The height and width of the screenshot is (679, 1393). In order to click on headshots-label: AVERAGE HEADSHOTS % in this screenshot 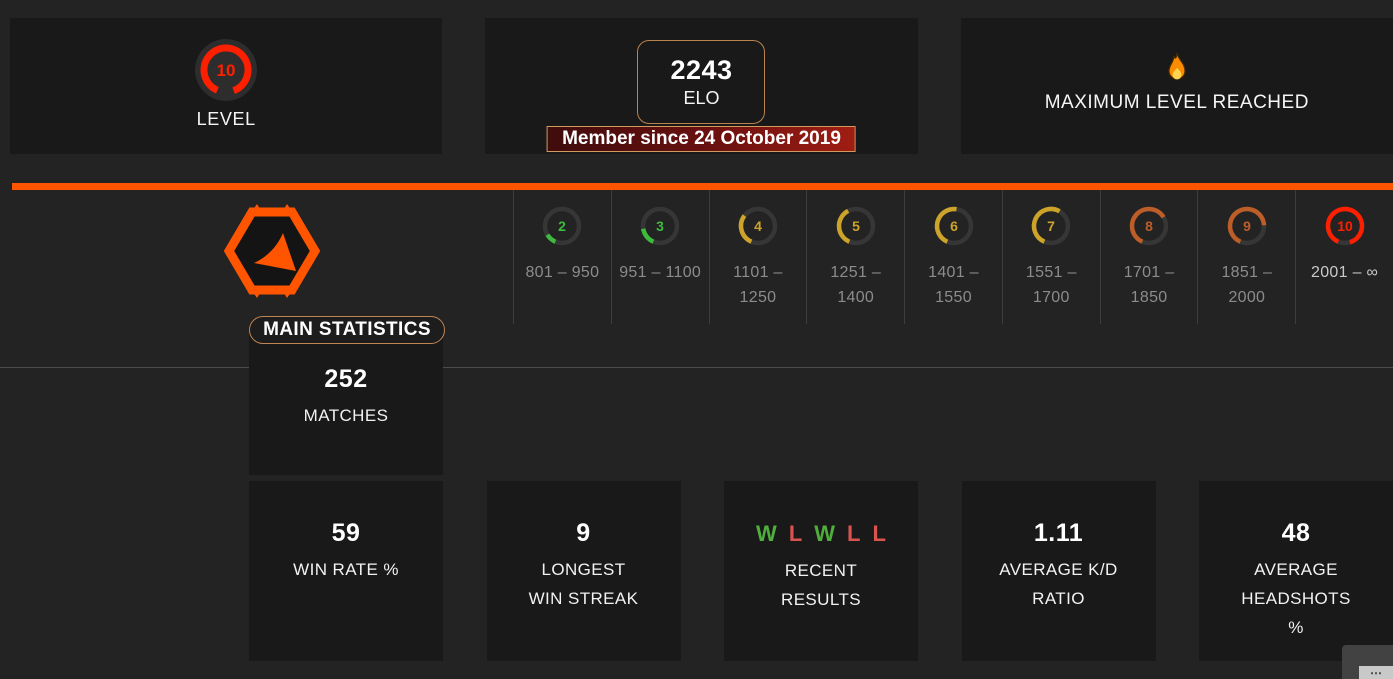, I will do `click(1296, 598)`.